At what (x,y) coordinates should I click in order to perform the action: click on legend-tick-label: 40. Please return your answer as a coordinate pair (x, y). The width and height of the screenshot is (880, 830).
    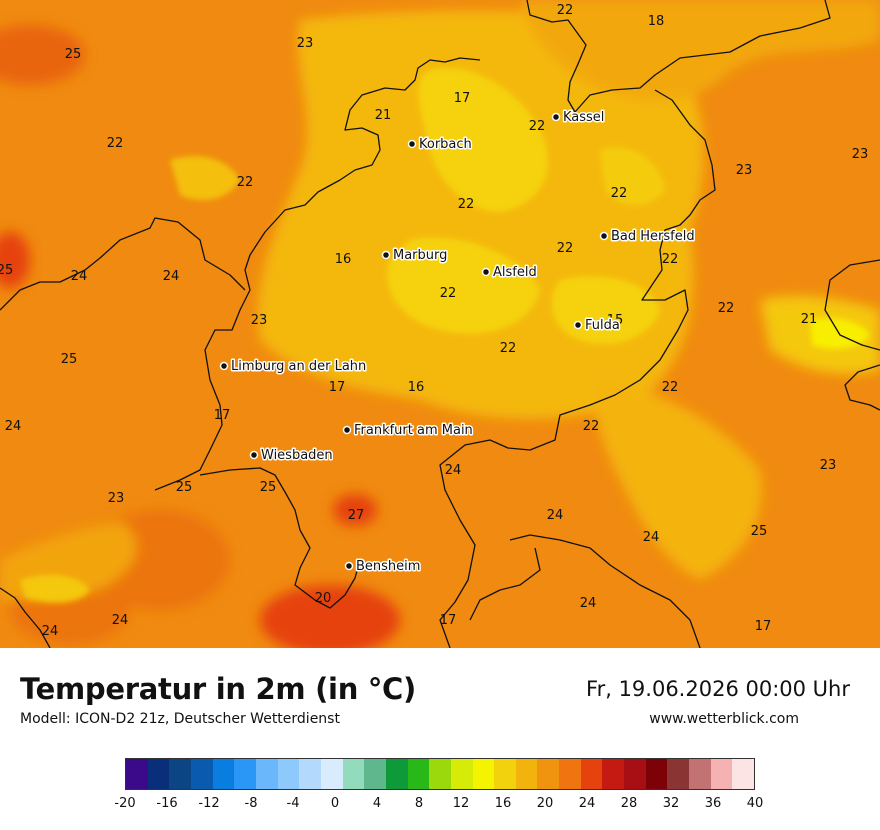
    Looking at the image, I should click on (755, 803).